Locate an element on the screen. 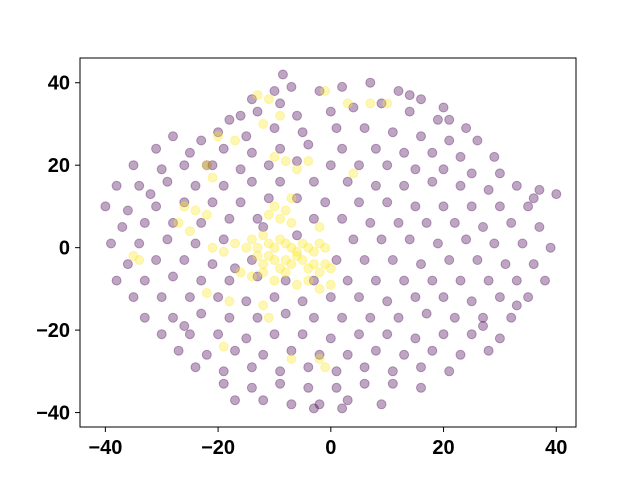  x-axis: −40 −20 0 20 40 is located at coordinates (327, 443).